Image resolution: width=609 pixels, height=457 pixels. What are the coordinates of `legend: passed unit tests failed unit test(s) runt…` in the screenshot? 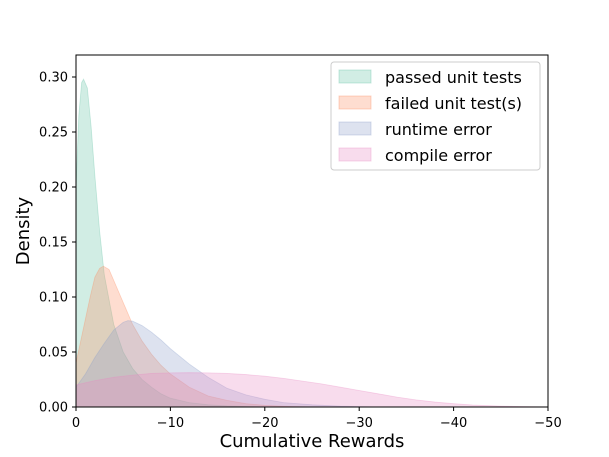 It's located at (435, 116).